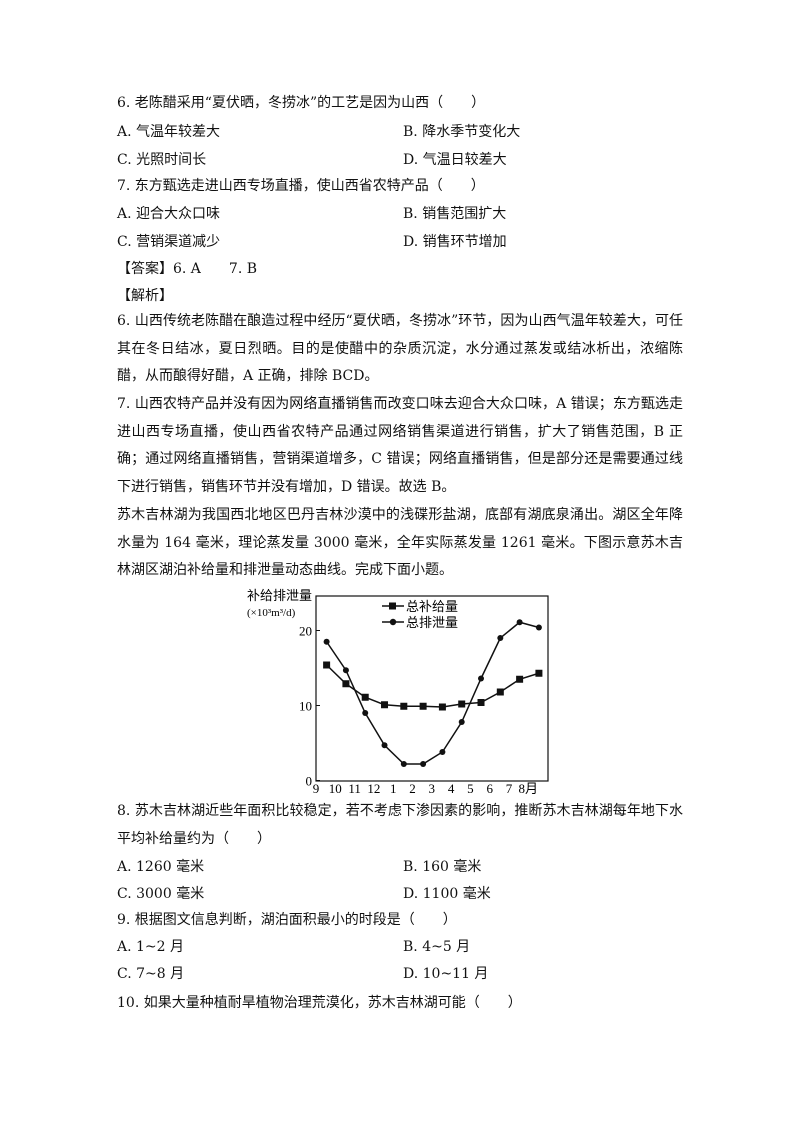  I want to click on x-tick-label: 12, so click(373, 788).